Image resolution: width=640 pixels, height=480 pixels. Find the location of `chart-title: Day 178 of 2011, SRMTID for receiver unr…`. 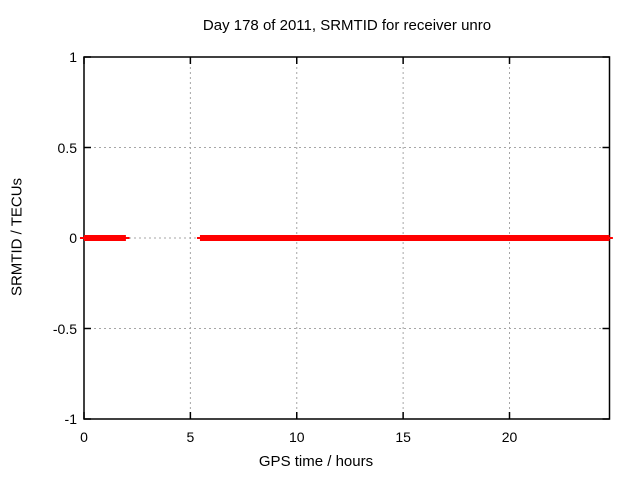

chart-title: Day 178 of 2011, SRMTID for receiver unr… is located at coordinates (347, 25).